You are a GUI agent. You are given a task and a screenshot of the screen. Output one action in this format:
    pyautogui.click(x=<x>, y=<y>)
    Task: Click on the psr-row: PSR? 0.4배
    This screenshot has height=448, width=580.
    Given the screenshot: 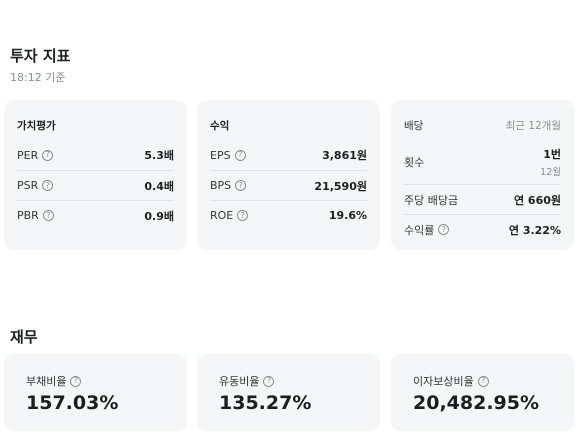 What is the action you would take?
    pyautogui.click(x=95, y=185)
    